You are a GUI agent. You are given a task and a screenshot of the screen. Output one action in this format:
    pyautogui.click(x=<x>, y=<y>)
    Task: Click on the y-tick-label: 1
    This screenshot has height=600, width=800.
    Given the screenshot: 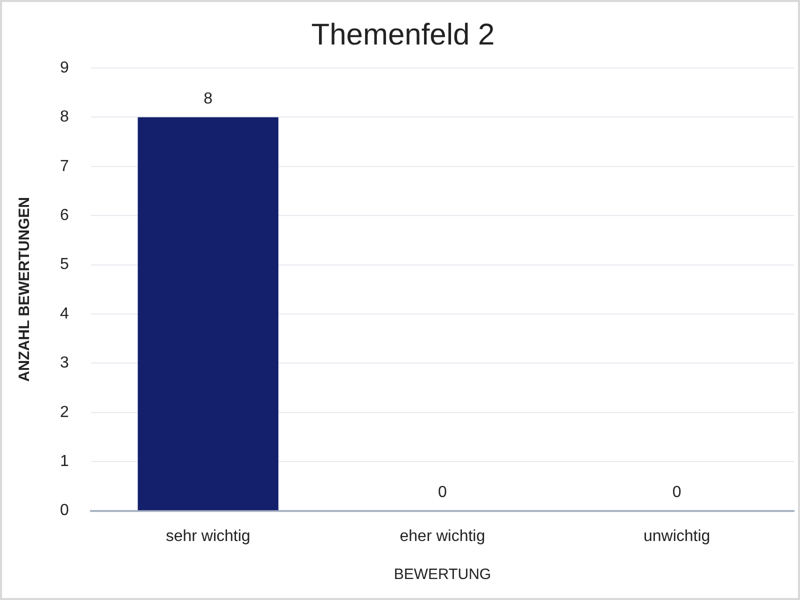 What is the action you would take?
    pyautogui.click(x=64, y=461)
    